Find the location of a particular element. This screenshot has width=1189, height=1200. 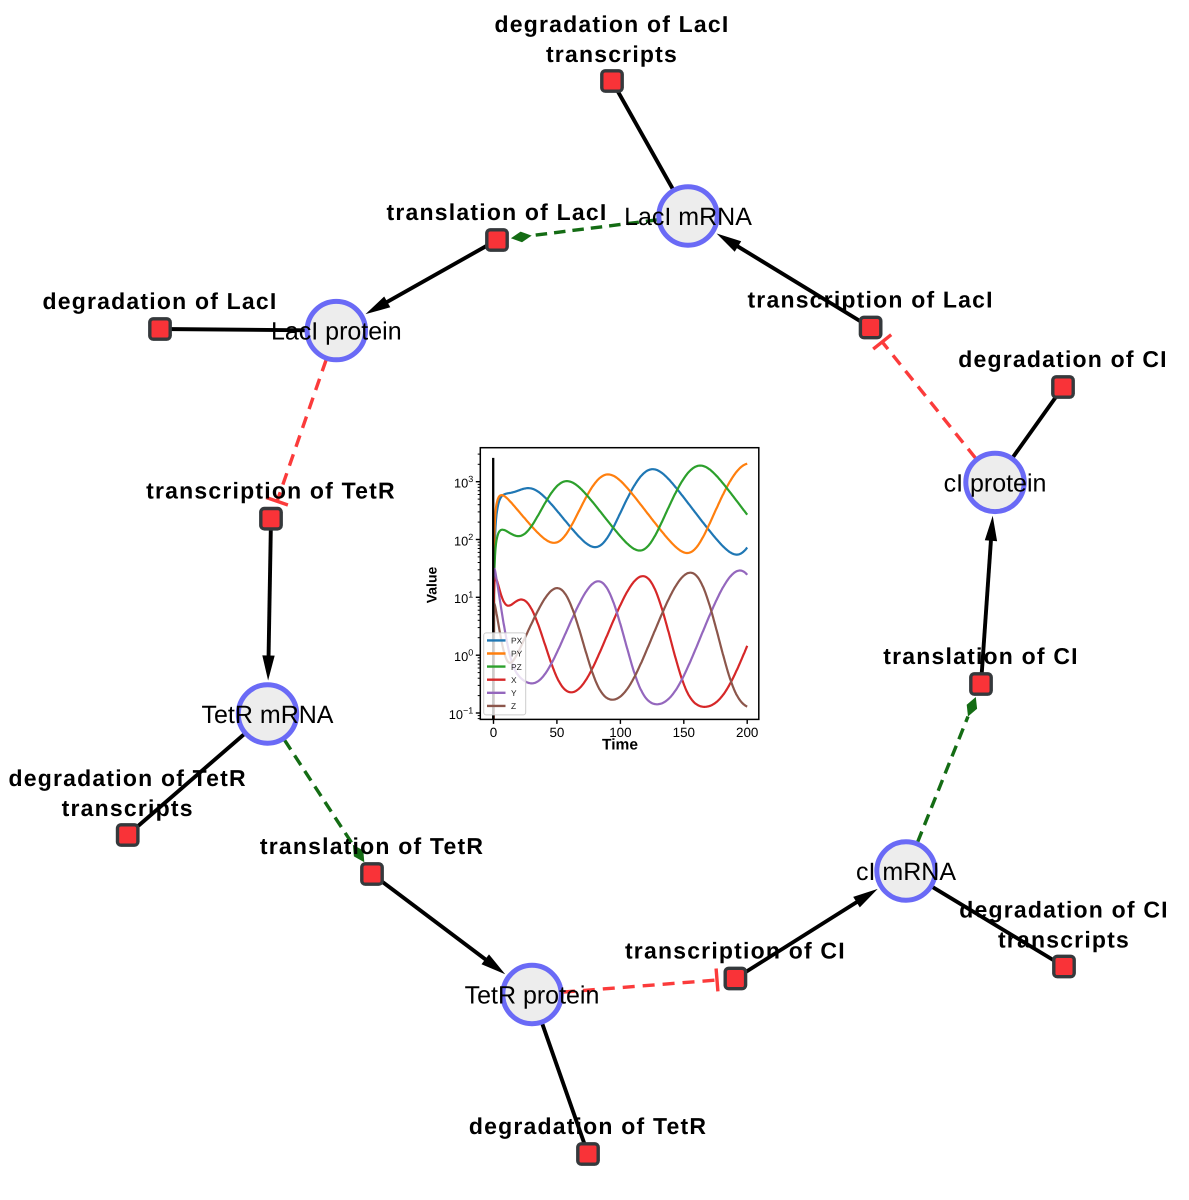

svg-text: transcription of TetR is located at coordinates (271, 491).